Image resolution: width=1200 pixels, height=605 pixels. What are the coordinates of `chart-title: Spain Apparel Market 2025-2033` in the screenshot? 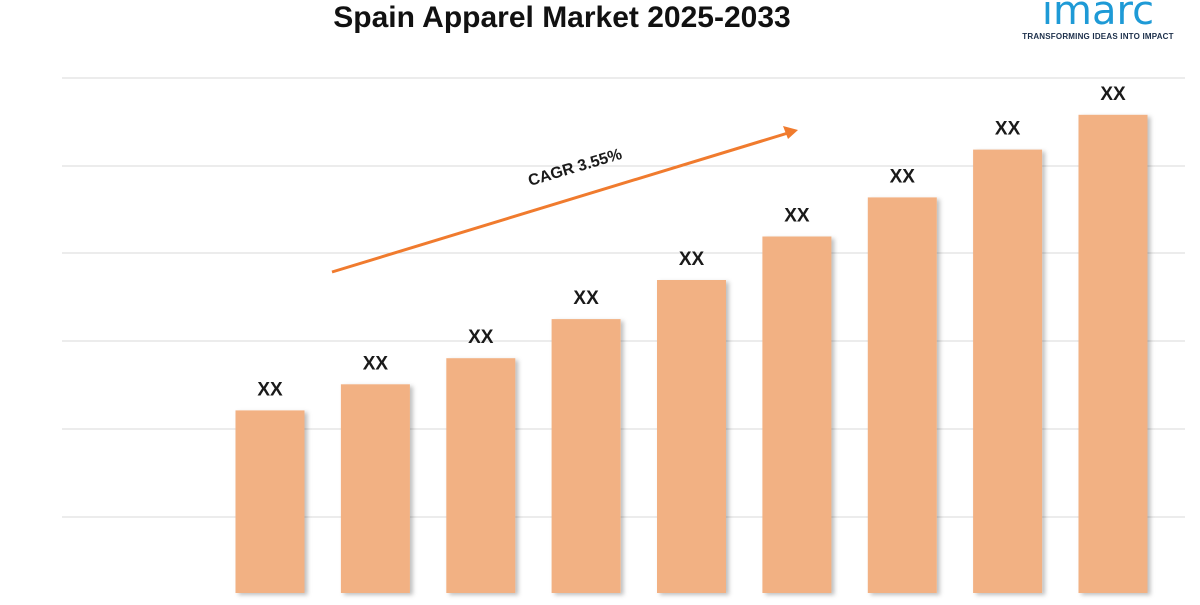 It's located at (561, 17).